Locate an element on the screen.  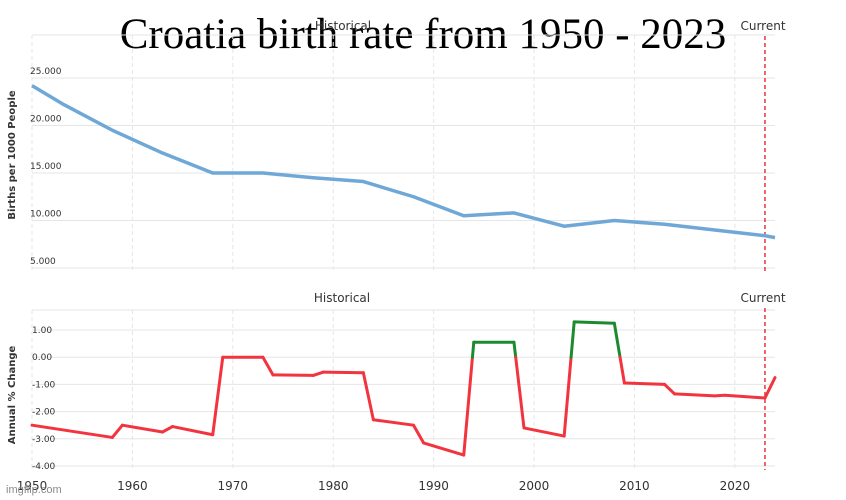
bottom-y-axis-label: Annual % Change is located at coordinates (12, 395).